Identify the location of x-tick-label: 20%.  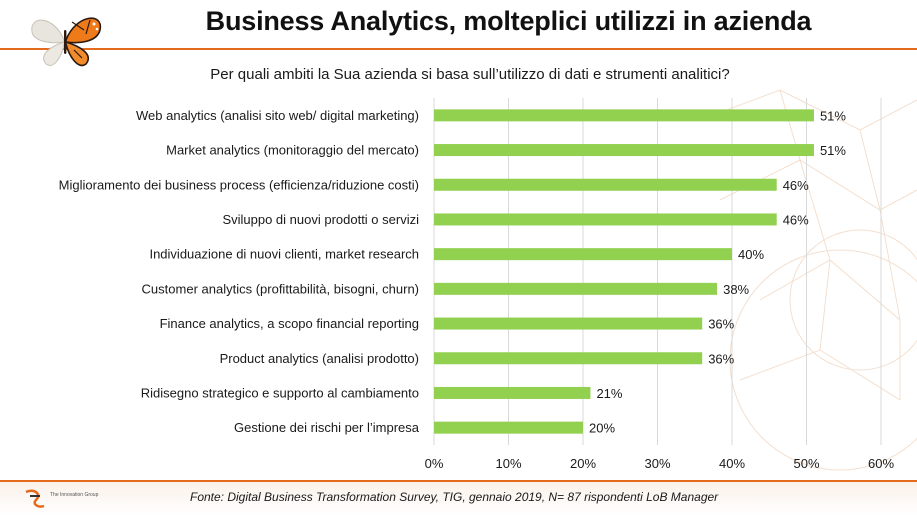
(583, 463).